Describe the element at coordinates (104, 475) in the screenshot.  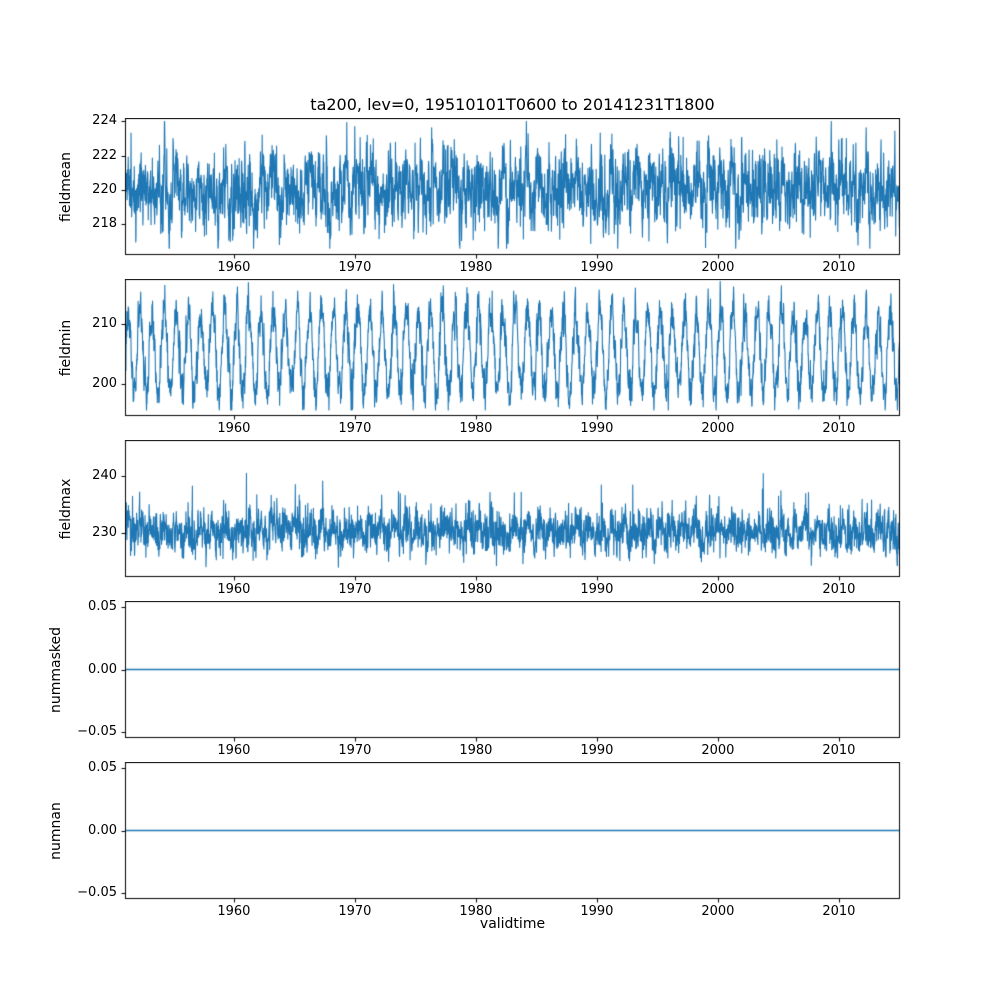
I see `y-tick-label: 240` at that location.